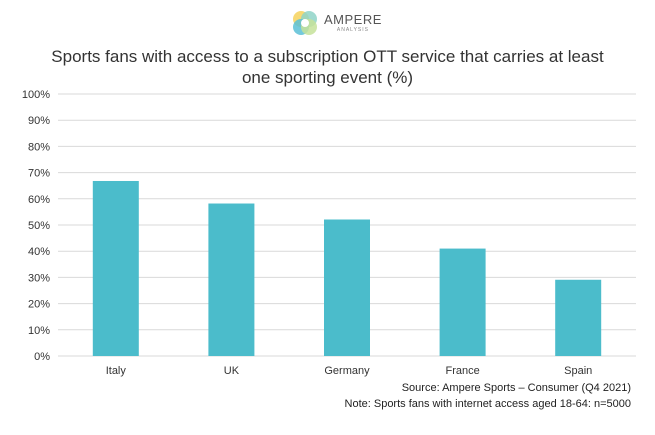 The height and width of the screenshot is (435, 655). Describe the element at coordinates (352, 30) in the screenshot. I see `logo-subtitle: ANALYSIS` at that location.